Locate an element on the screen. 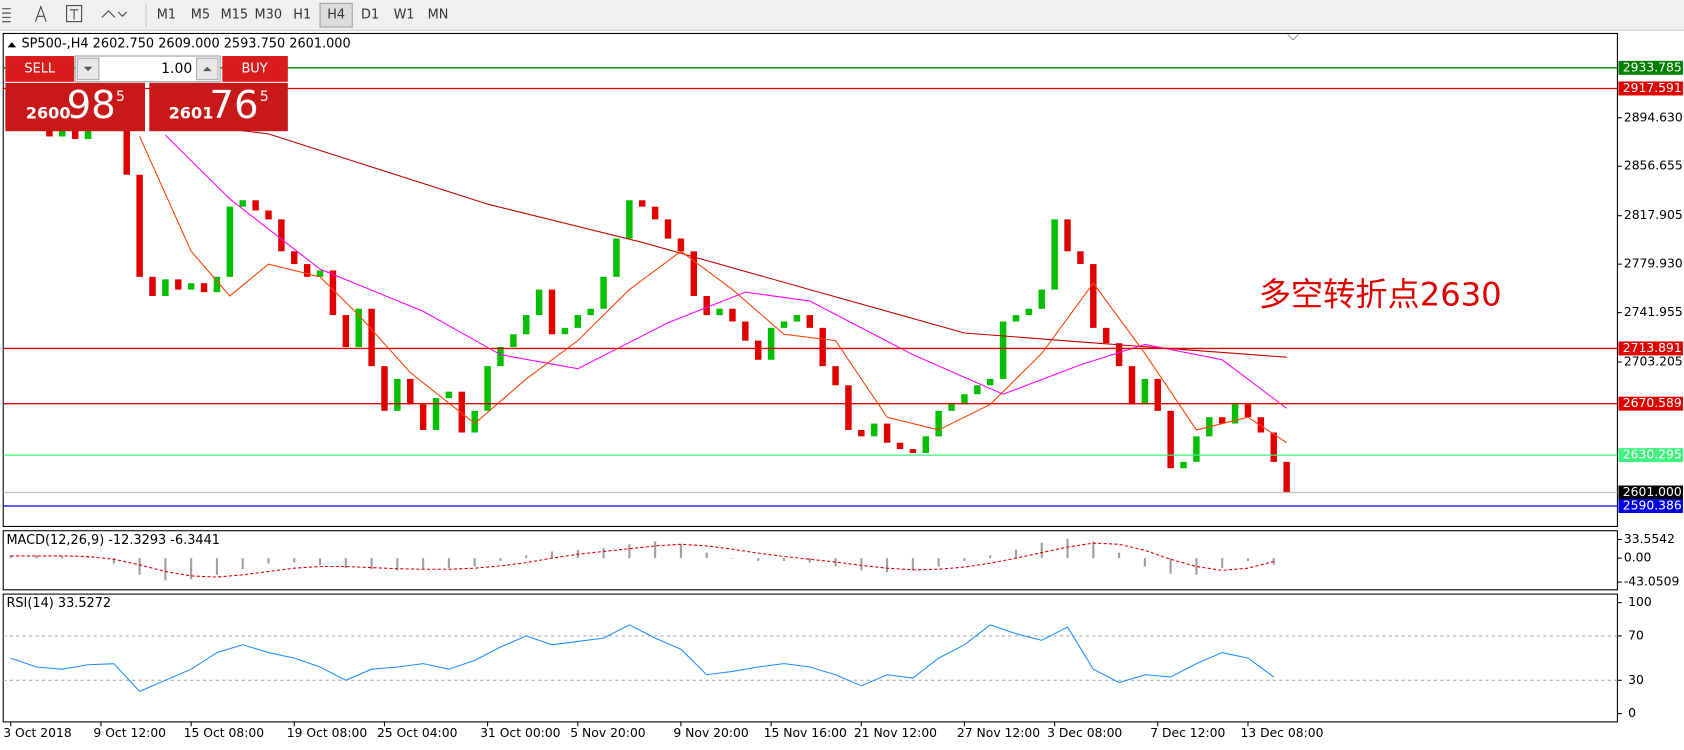 The width and height of the screenshot is (1684, 750). buy-label: BUY is located at coordinates (254, 68).